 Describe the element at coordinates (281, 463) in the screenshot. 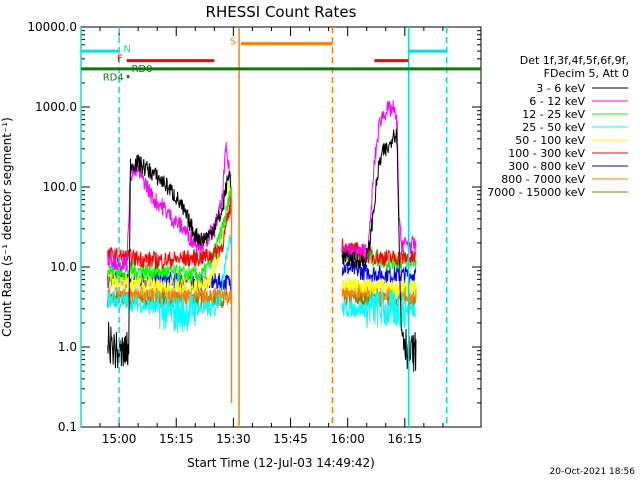

I see `x-axis-label: Start Time (12-Jul-03 14:49:42)` at that location.